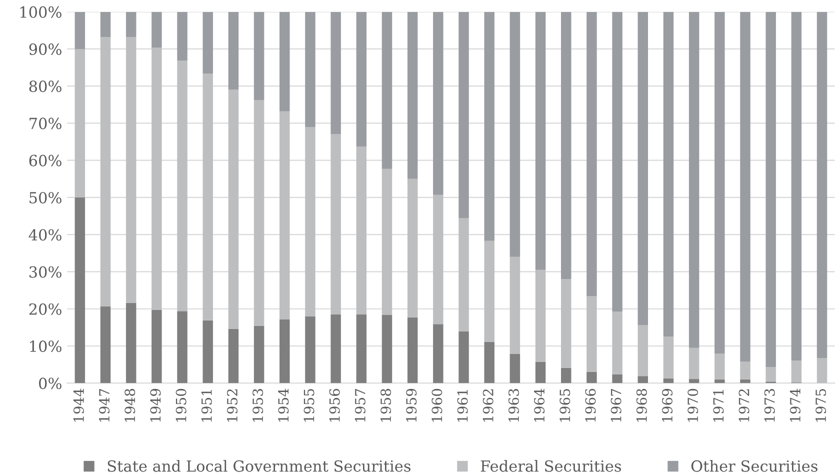 This screenshot has width=839, height=473. Describe the element at coordinates (769, 405) in the screenshot. I see `x-tick-label: 1973` at that location.